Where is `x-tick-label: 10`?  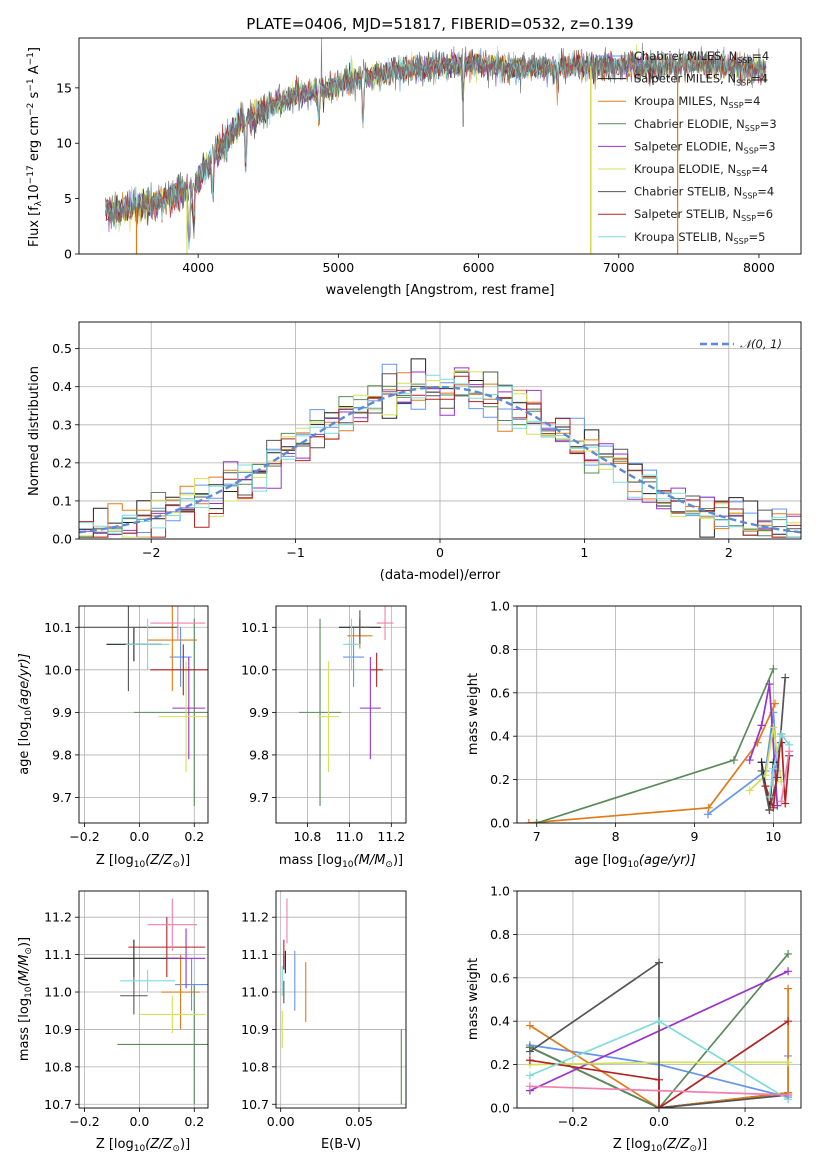
x-tick-label: 10 is located at coordinates (773, 836).